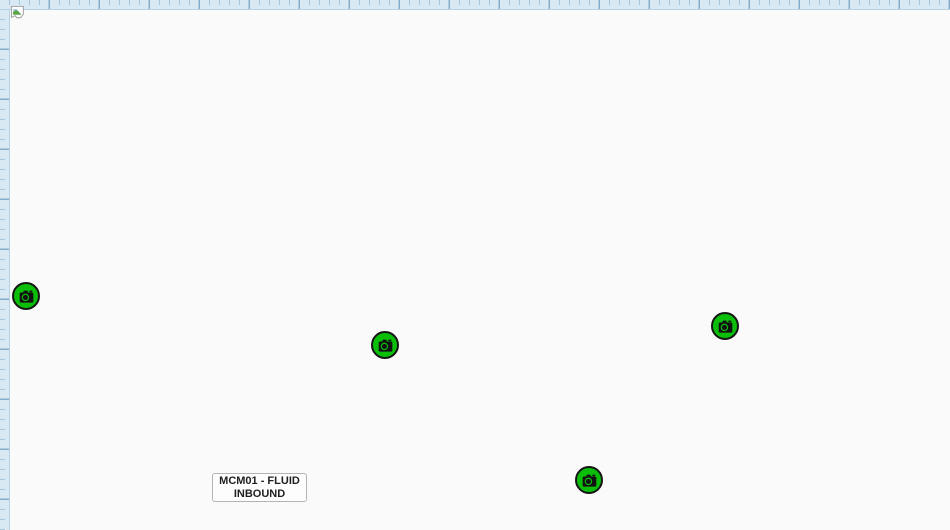 This screenshot has width=950, height=530. Describe the element at coordinates (17, 12) in the screenshot. I see `broken-image-icon` at that location.